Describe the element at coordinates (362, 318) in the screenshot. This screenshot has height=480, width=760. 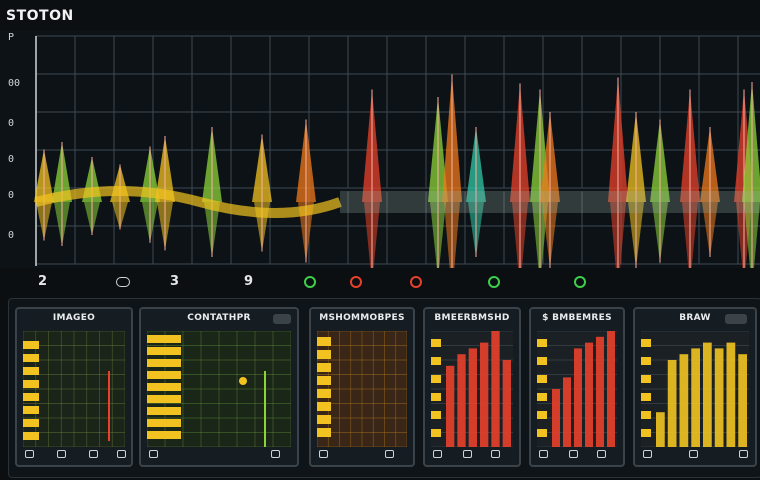
I see `card-title: MSHOMMOBPES` at that location.